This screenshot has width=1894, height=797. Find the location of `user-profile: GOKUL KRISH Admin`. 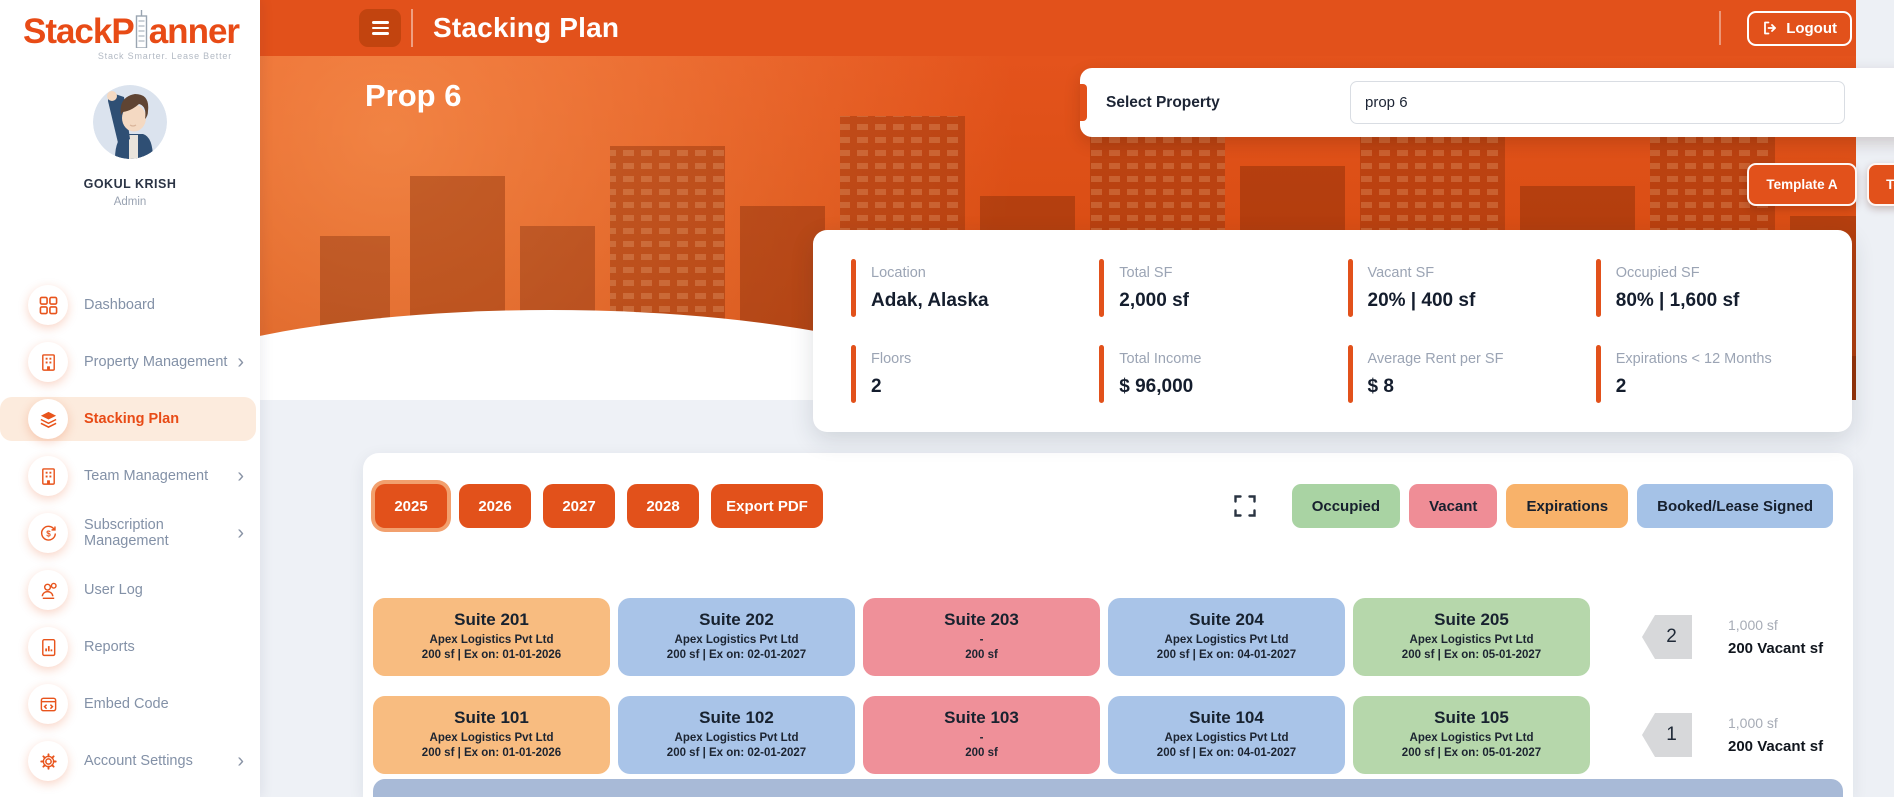

user-profile: GOKUL KRISH Admin is located at coordinates (130, 146).